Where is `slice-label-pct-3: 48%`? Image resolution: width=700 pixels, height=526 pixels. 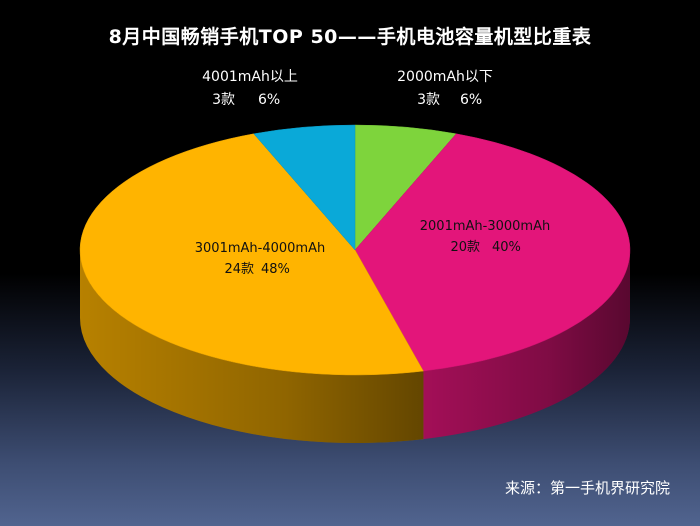 slice-label-pct-3: 48% is located at coordinates (275, 269).